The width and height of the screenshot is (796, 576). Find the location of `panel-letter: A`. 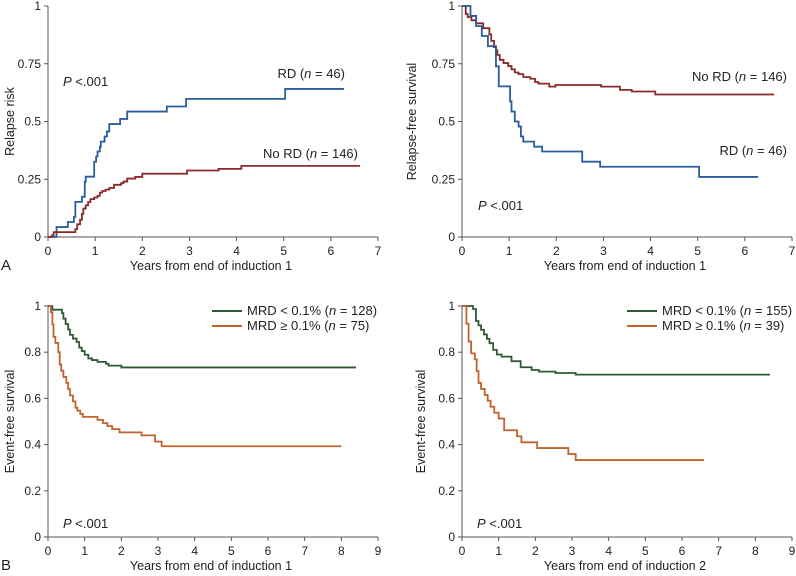

panel-letter: A is located at coordinates (6, 265).